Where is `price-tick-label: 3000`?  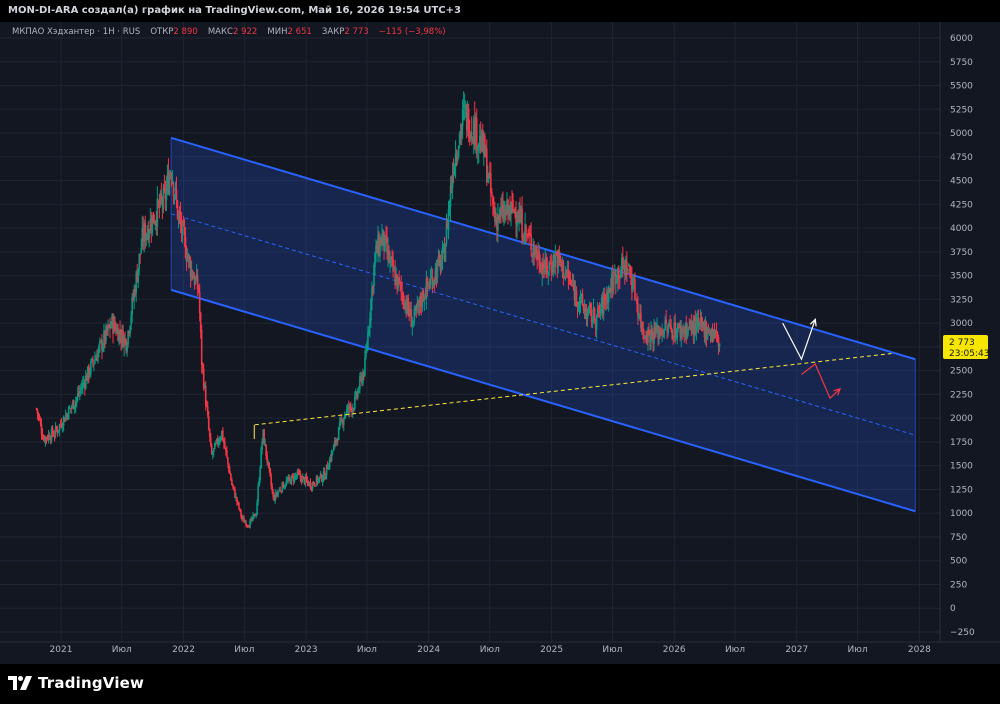 price-tick-label: 3000 is located at coordinates (961, 324).